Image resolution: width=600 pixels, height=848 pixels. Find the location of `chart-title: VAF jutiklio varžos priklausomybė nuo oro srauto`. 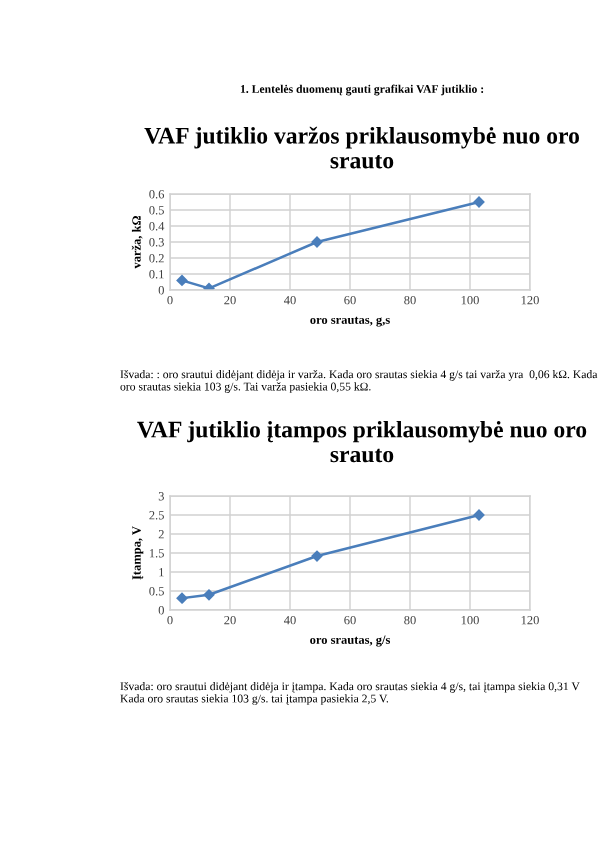

chart-title: VAF jutiklio varžos priklausomybė nuo oro srauto is located at coordinates (361, 147).